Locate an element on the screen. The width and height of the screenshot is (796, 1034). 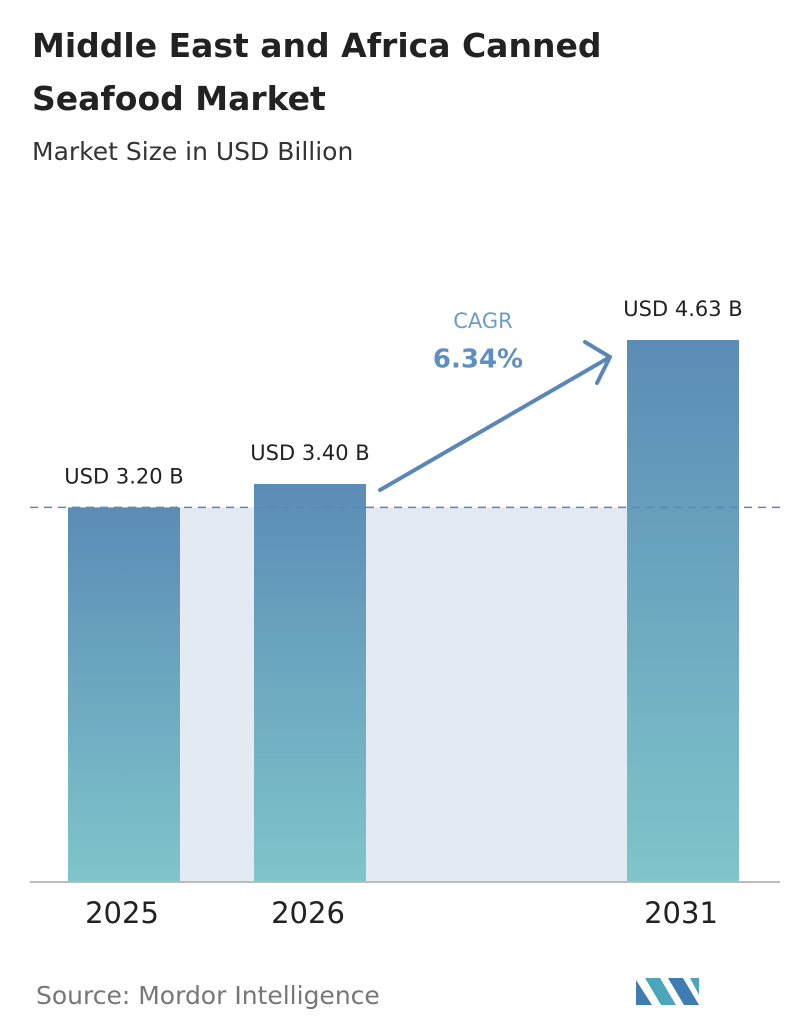
chart-subtitle: Market Size in USD Billion is located at coordinates (192, 151).